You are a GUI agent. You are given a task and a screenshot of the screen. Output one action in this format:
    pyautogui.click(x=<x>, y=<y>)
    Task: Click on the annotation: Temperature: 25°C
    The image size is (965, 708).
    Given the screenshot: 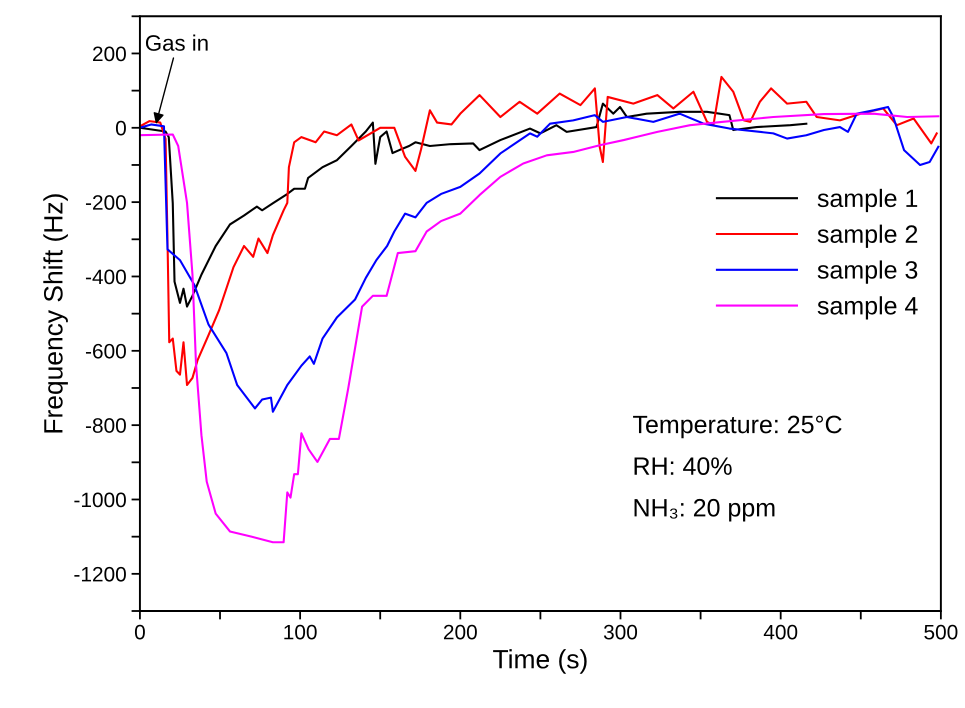 What is the action you would take?
    pyautogui.click(x=737, y=427)
    